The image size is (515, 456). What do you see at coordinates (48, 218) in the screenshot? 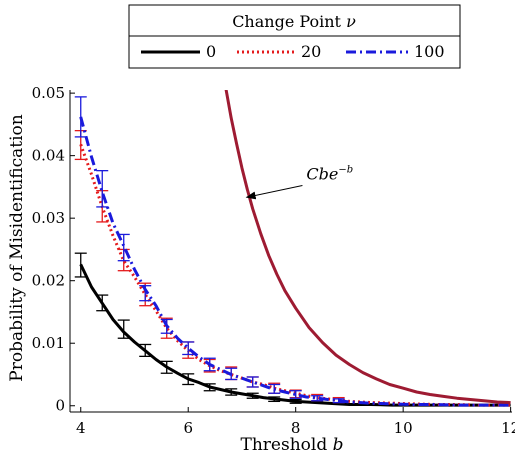
I see `y-tick-label: 0.03` at bounding box center [48, 218].